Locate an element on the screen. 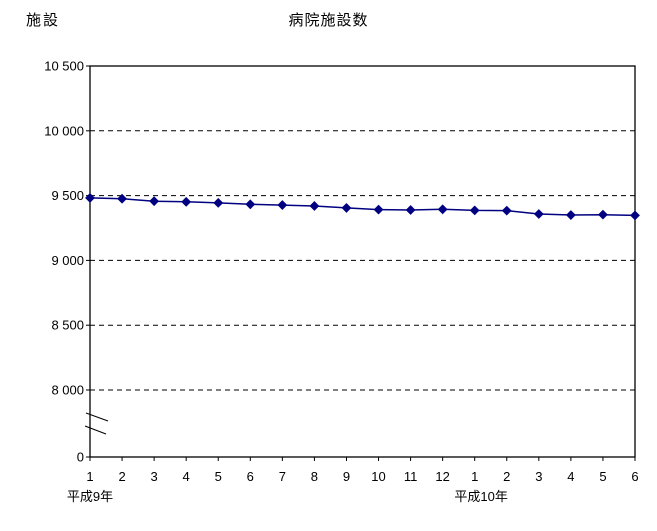 The height and width of the screenshot is (531, 657). chart-title: 病院施設数 is located at coordinates (328, 20).